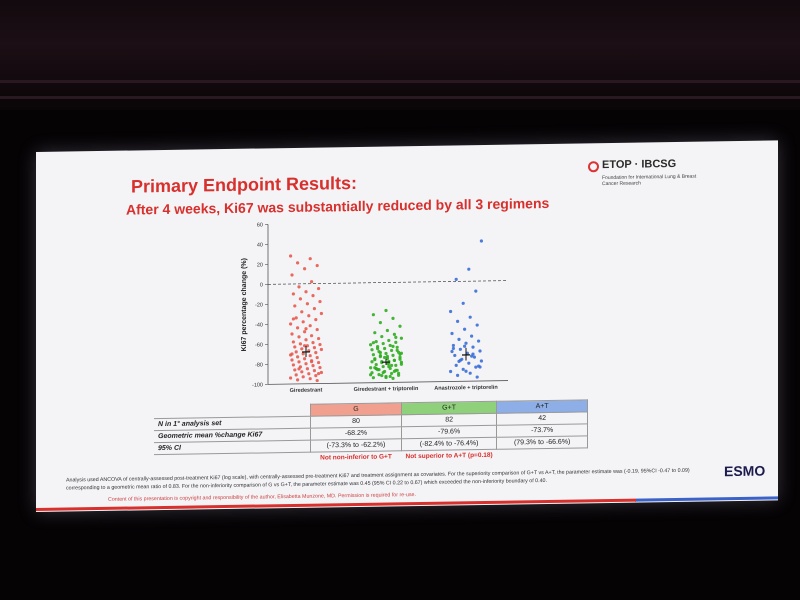  What do you see at coordinates (260, 225) in the screenshot?
I see `y-tick-label: 60` at bounding box center [260, 225].